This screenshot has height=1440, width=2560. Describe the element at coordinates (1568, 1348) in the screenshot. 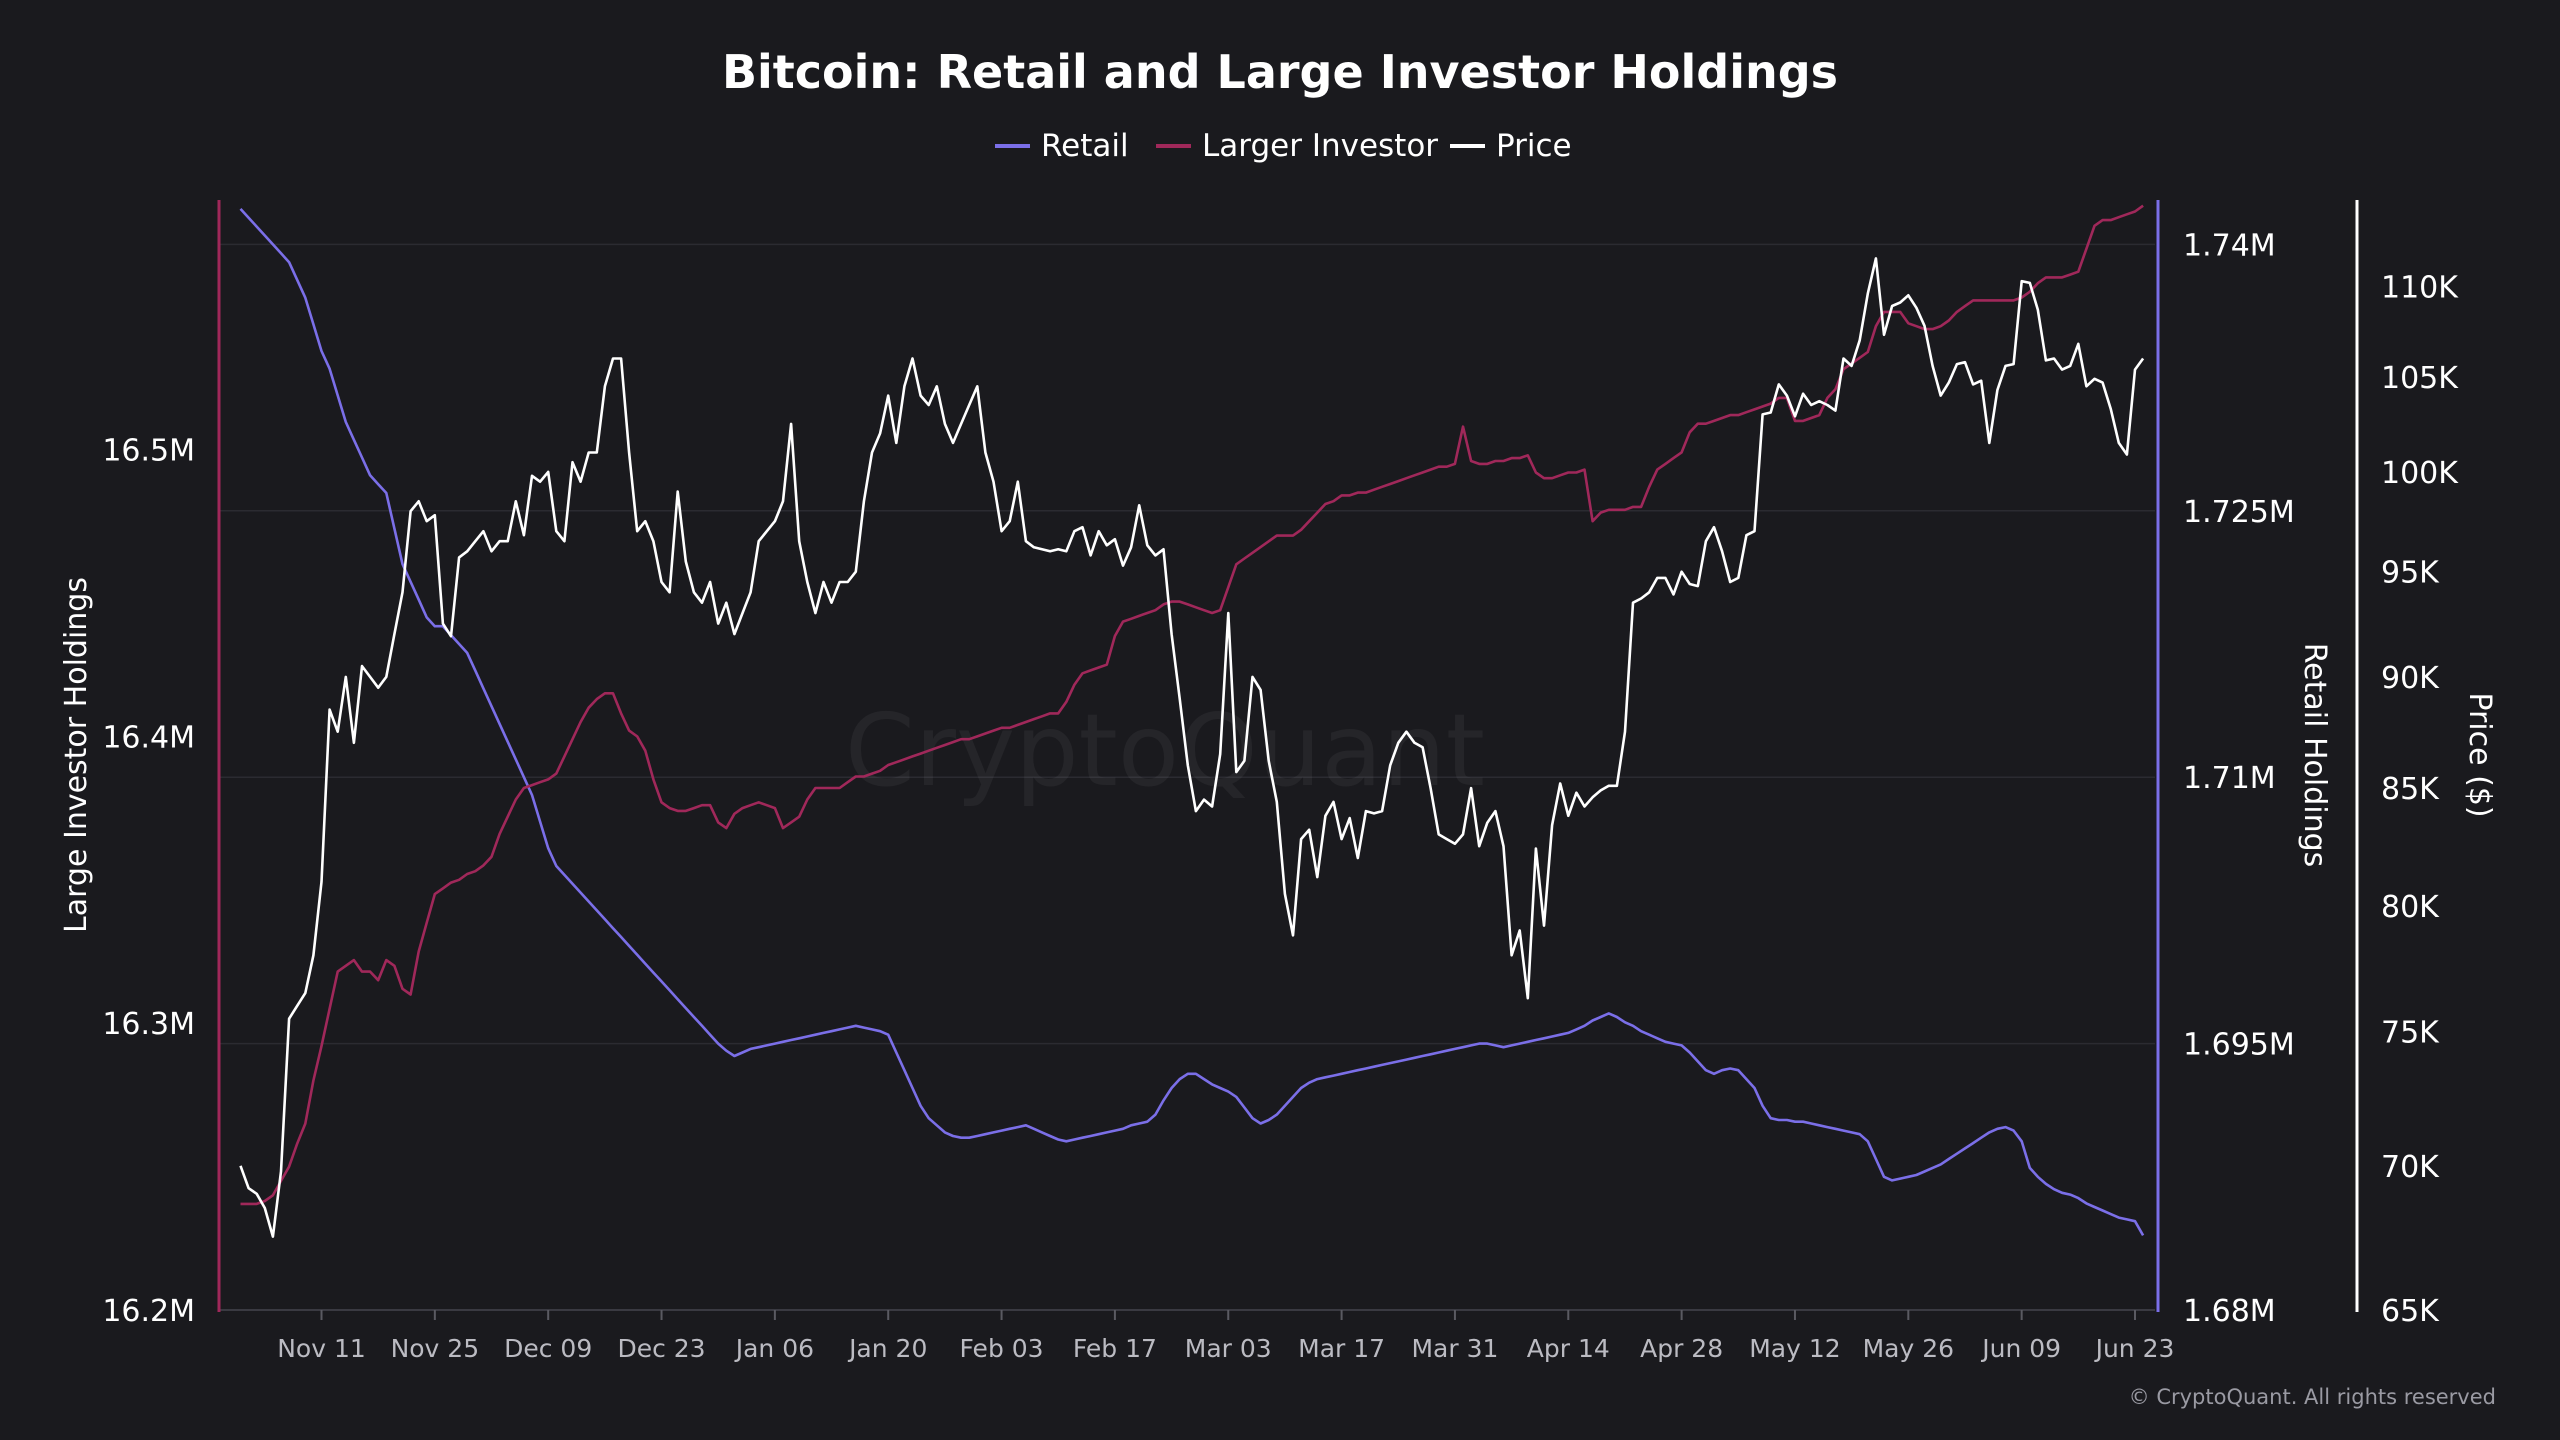

I see `x-tick-label: Apr 14` at that location.